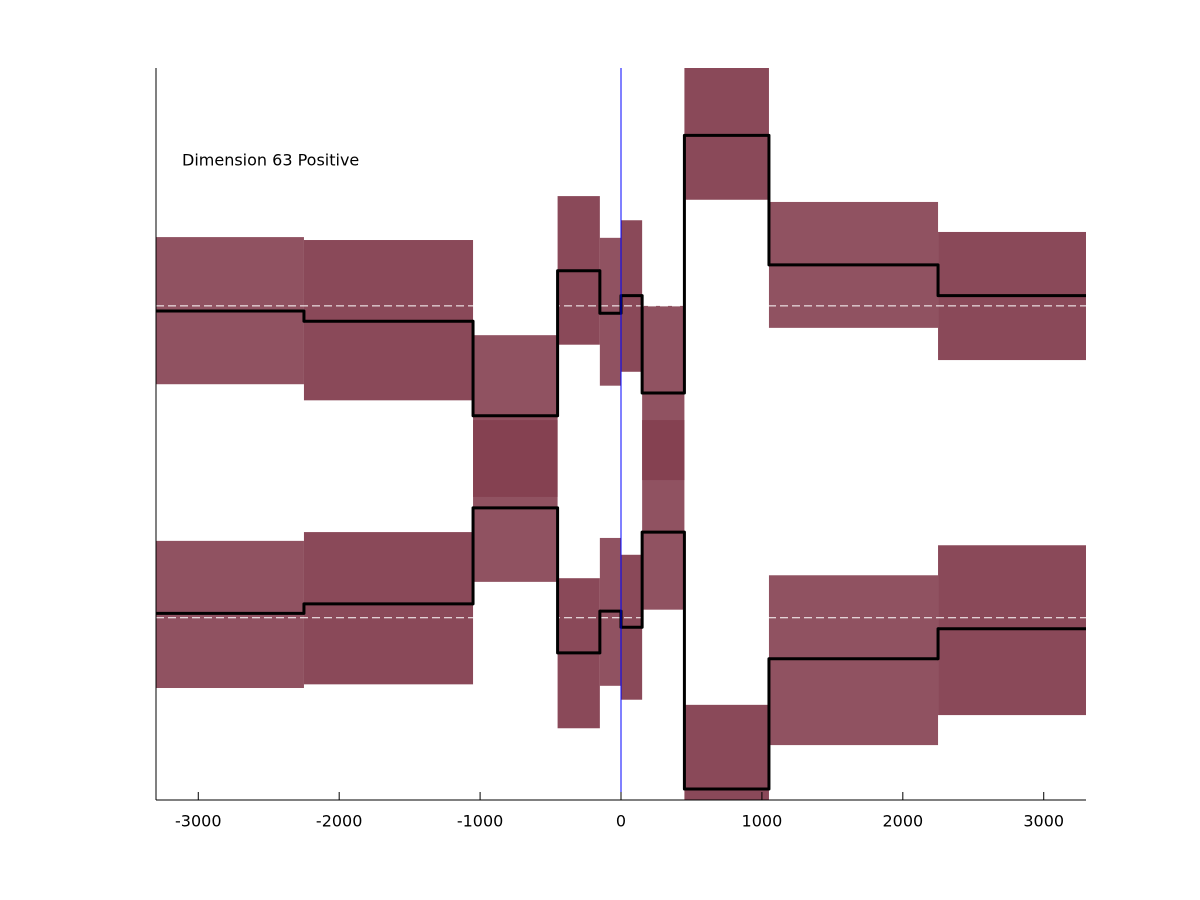 The height and width of the screenshot is (900, 1200). I want to click on x-tick-label: -1000, so click(480, 821).